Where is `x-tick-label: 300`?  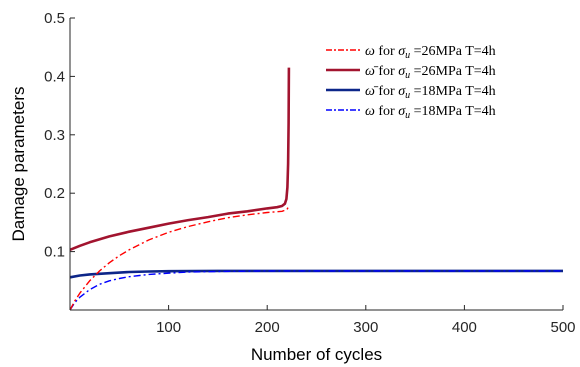
x-tick-label: 300 is located at coordinates (365, 327).